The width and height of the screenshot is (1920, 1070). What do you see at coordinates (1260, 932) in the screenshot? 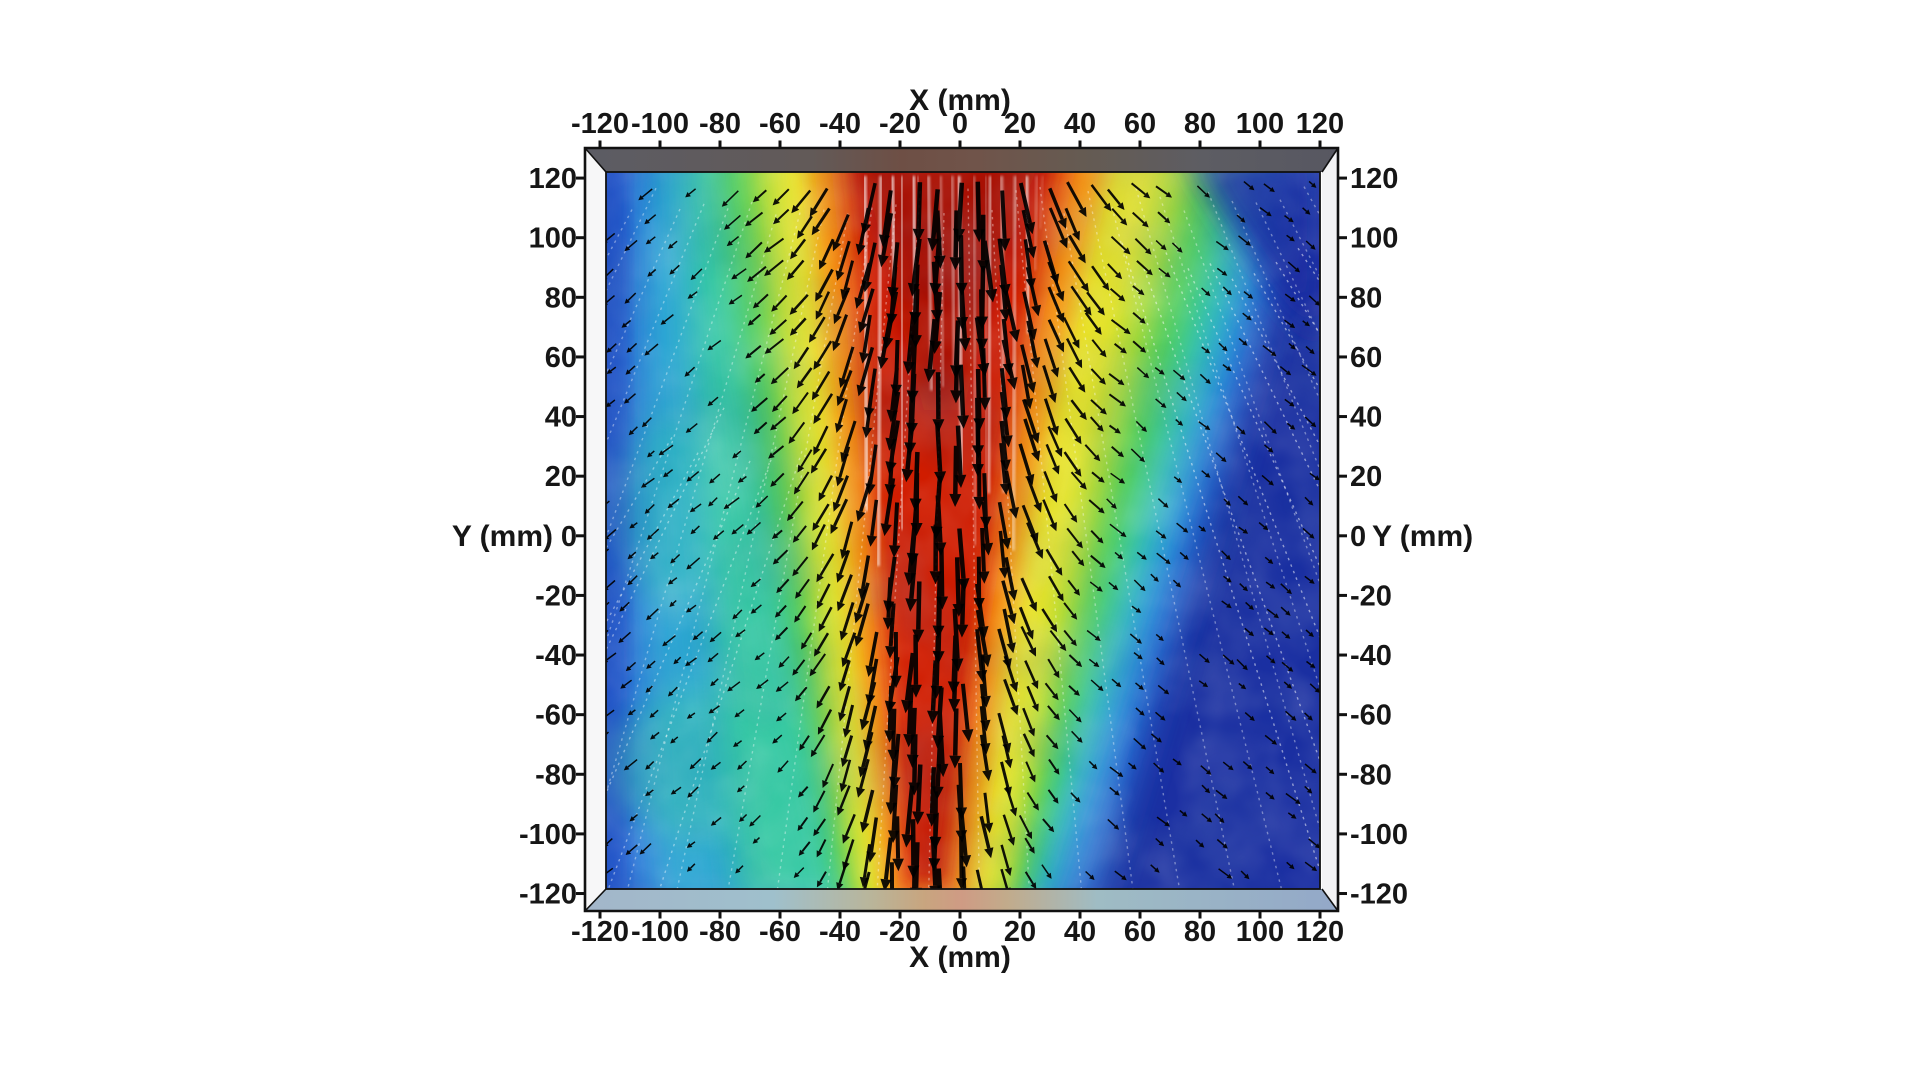
I see `x-bottom-tick-label: 100` at bounding box center [1260, 932].